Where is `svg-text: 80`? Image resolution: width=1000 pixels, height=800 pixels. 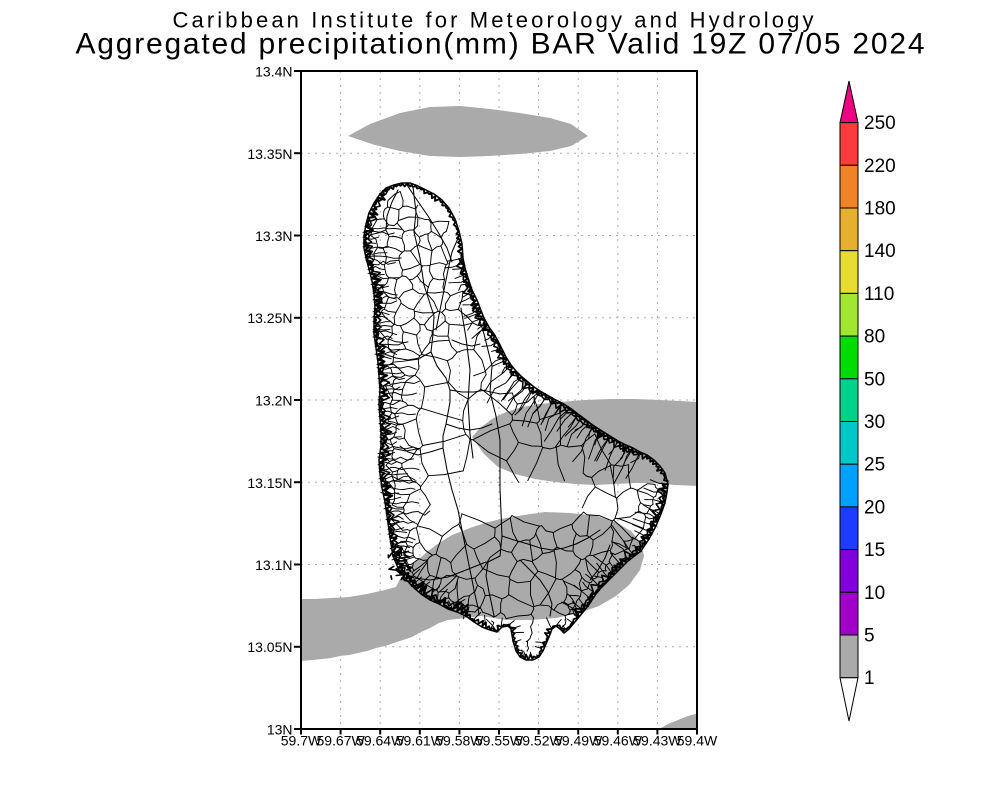
svg-text: 80 is located at coordinates (874, 337).